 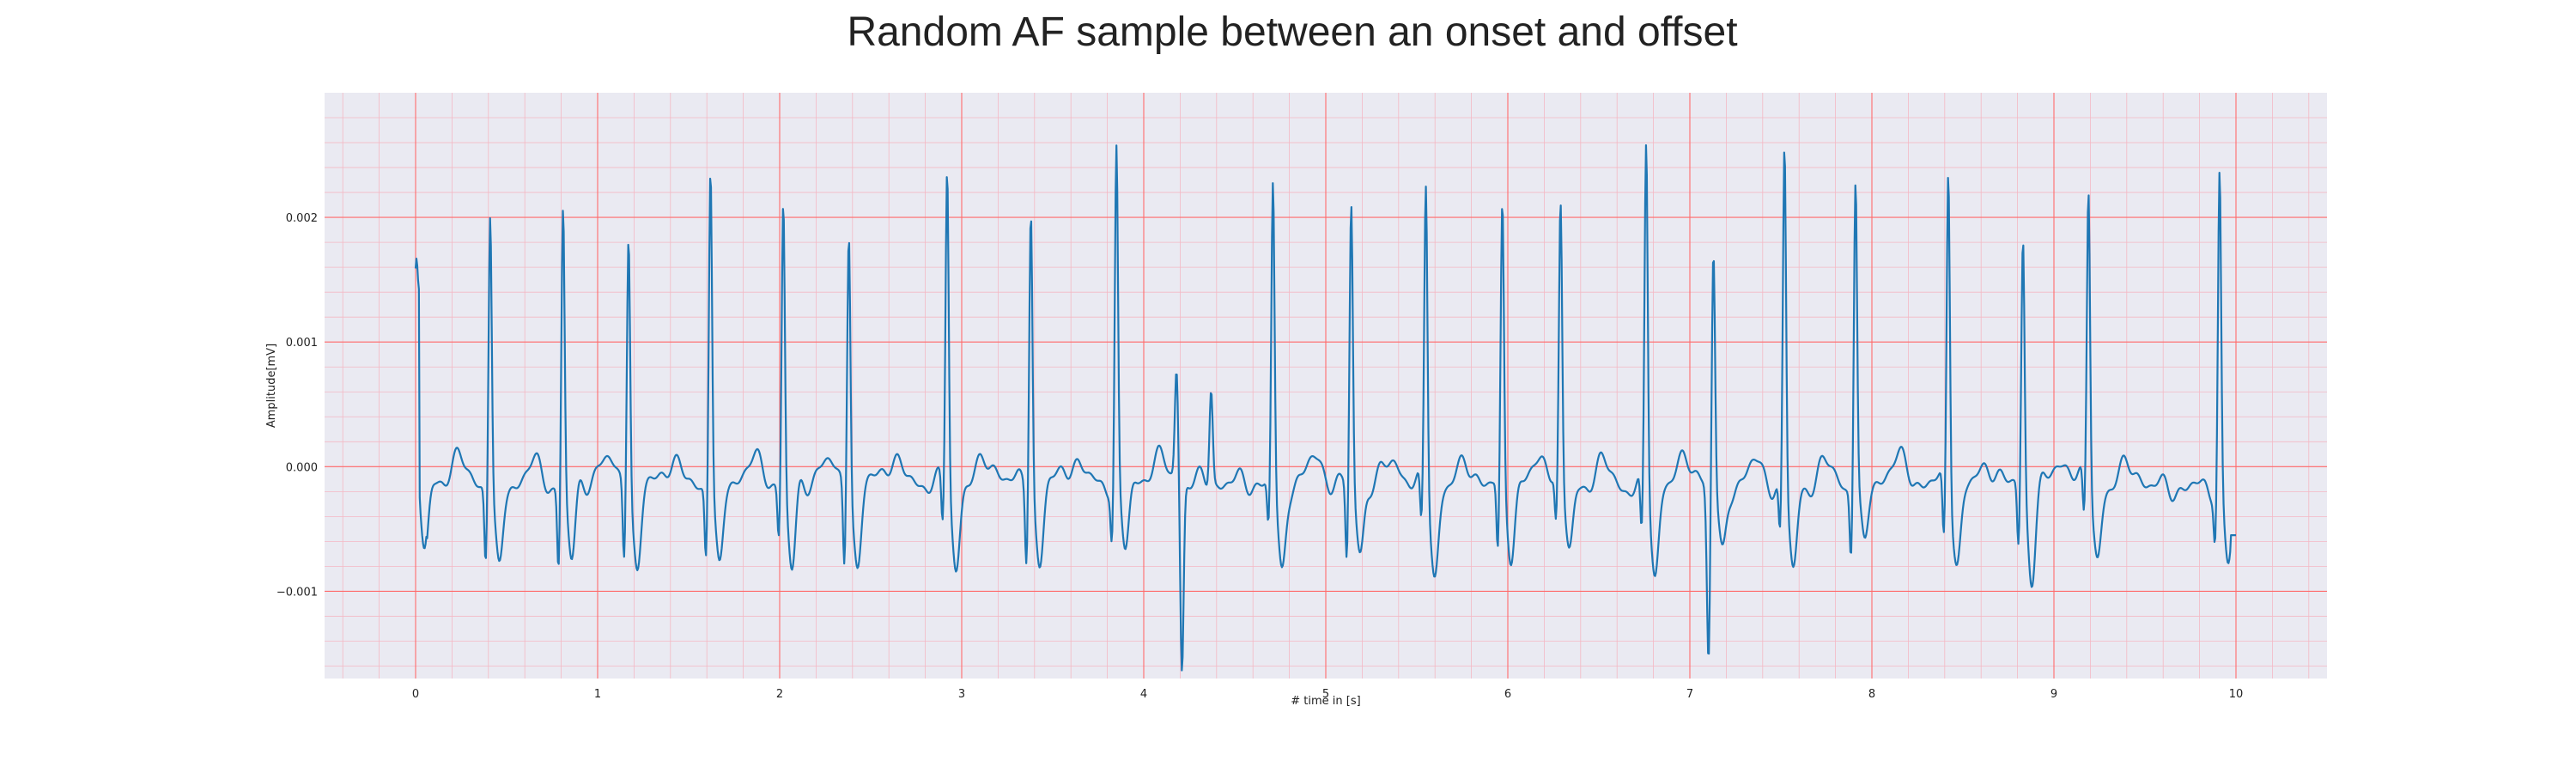 I want to click on x-tick-label: 7, so click(x=1689, y=694).